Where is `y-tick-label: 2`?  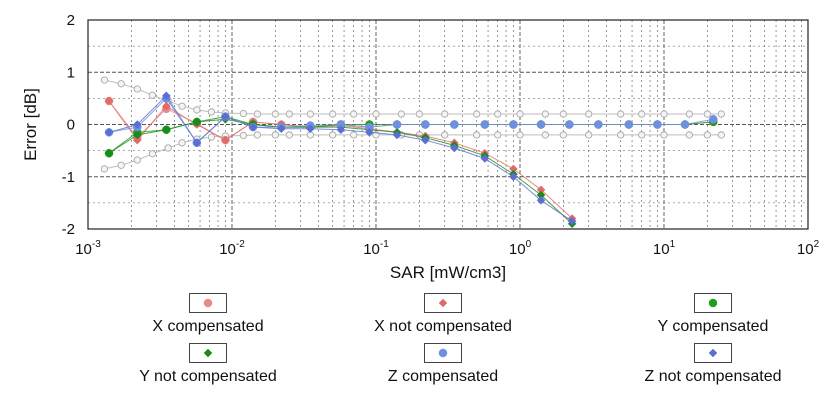 y-tick-label: 2 is located at coordinates (71, 20).